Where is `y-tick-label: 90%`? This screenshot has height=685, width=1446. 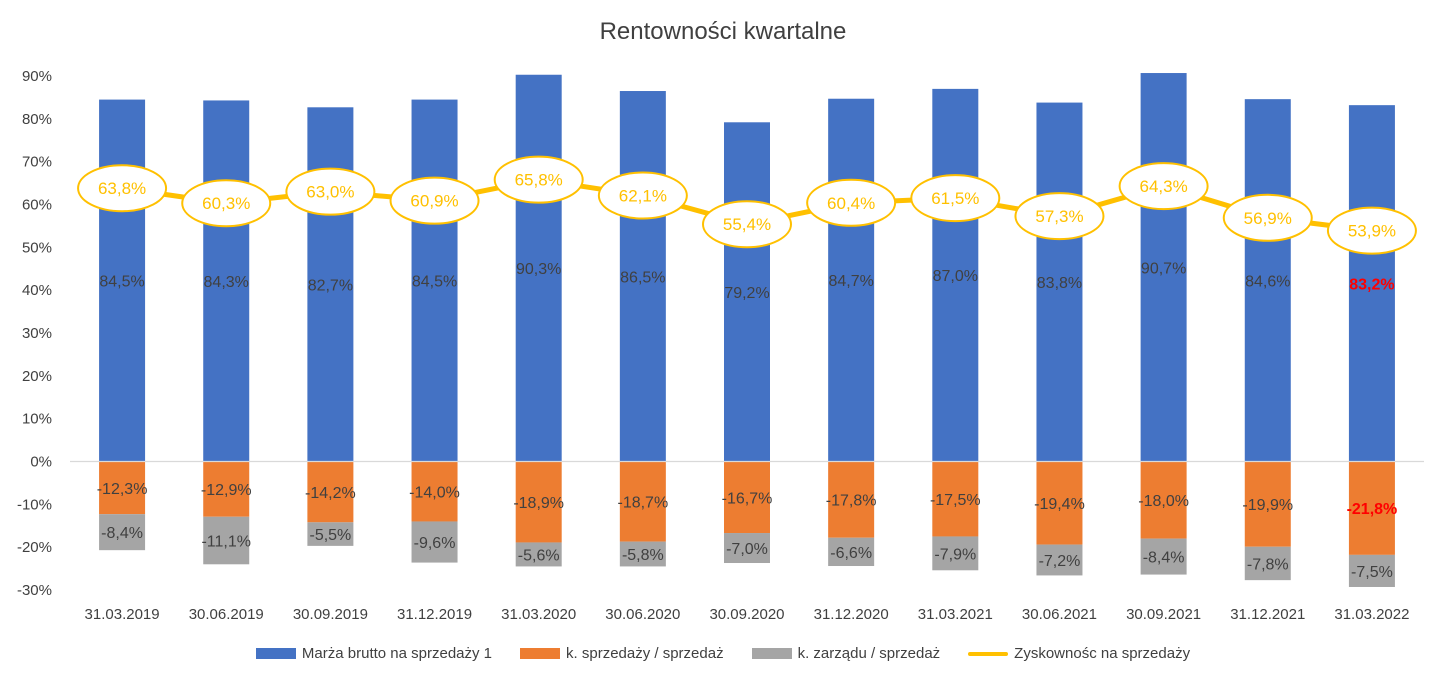
y-tick-label: 90% is located at coordinates (37, 76).